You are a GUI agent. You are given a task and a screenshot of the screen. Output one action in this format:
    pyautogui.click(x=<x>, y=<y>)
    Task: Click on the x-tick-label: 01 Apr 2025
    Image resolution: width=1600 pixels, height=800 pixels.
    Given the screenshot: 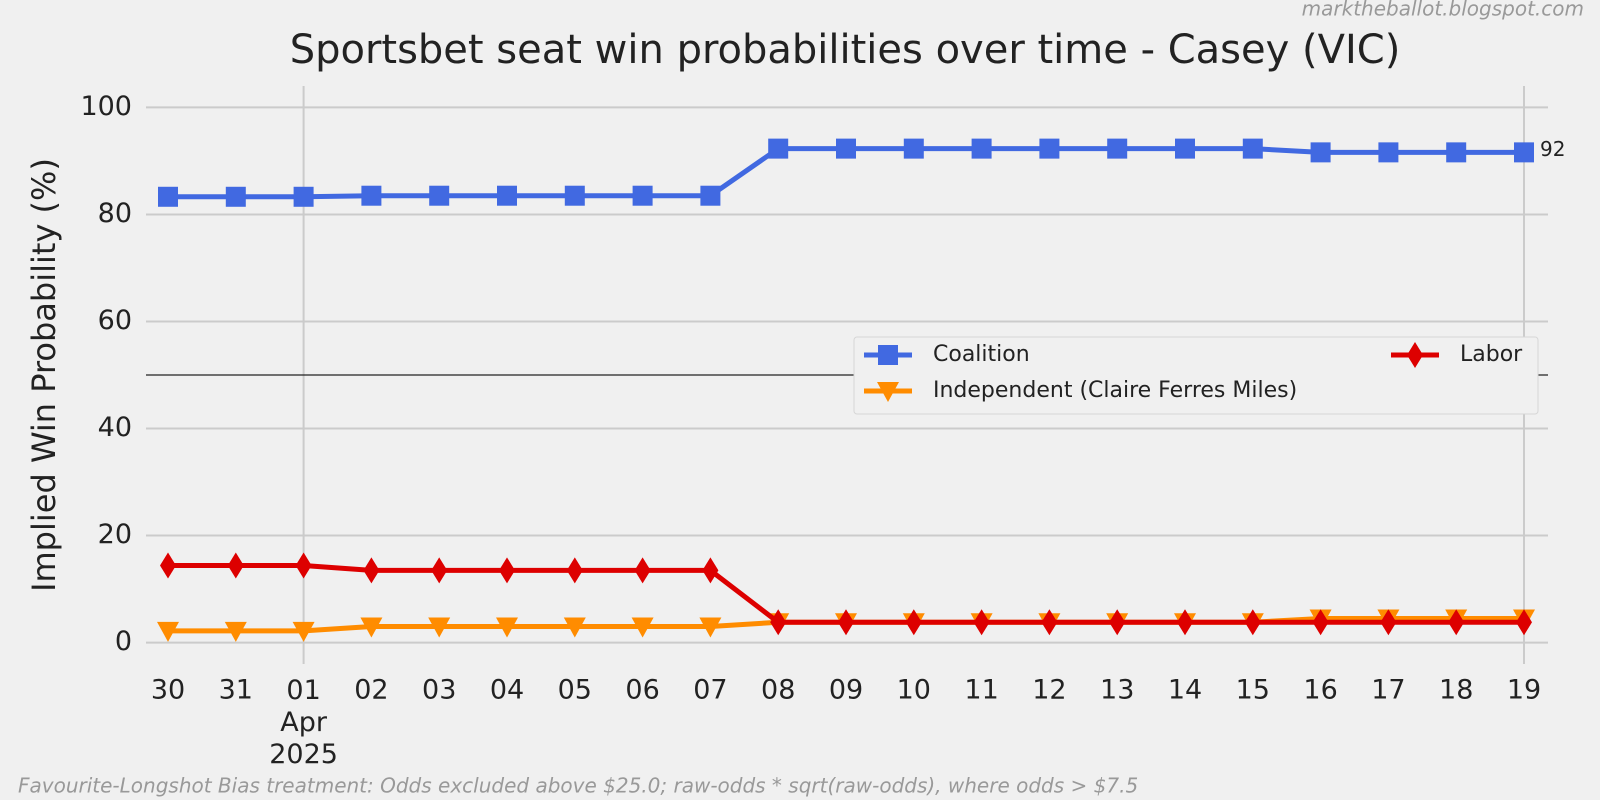 What is the action you would take?
    pyautogui.click(x=303, y=722)
    